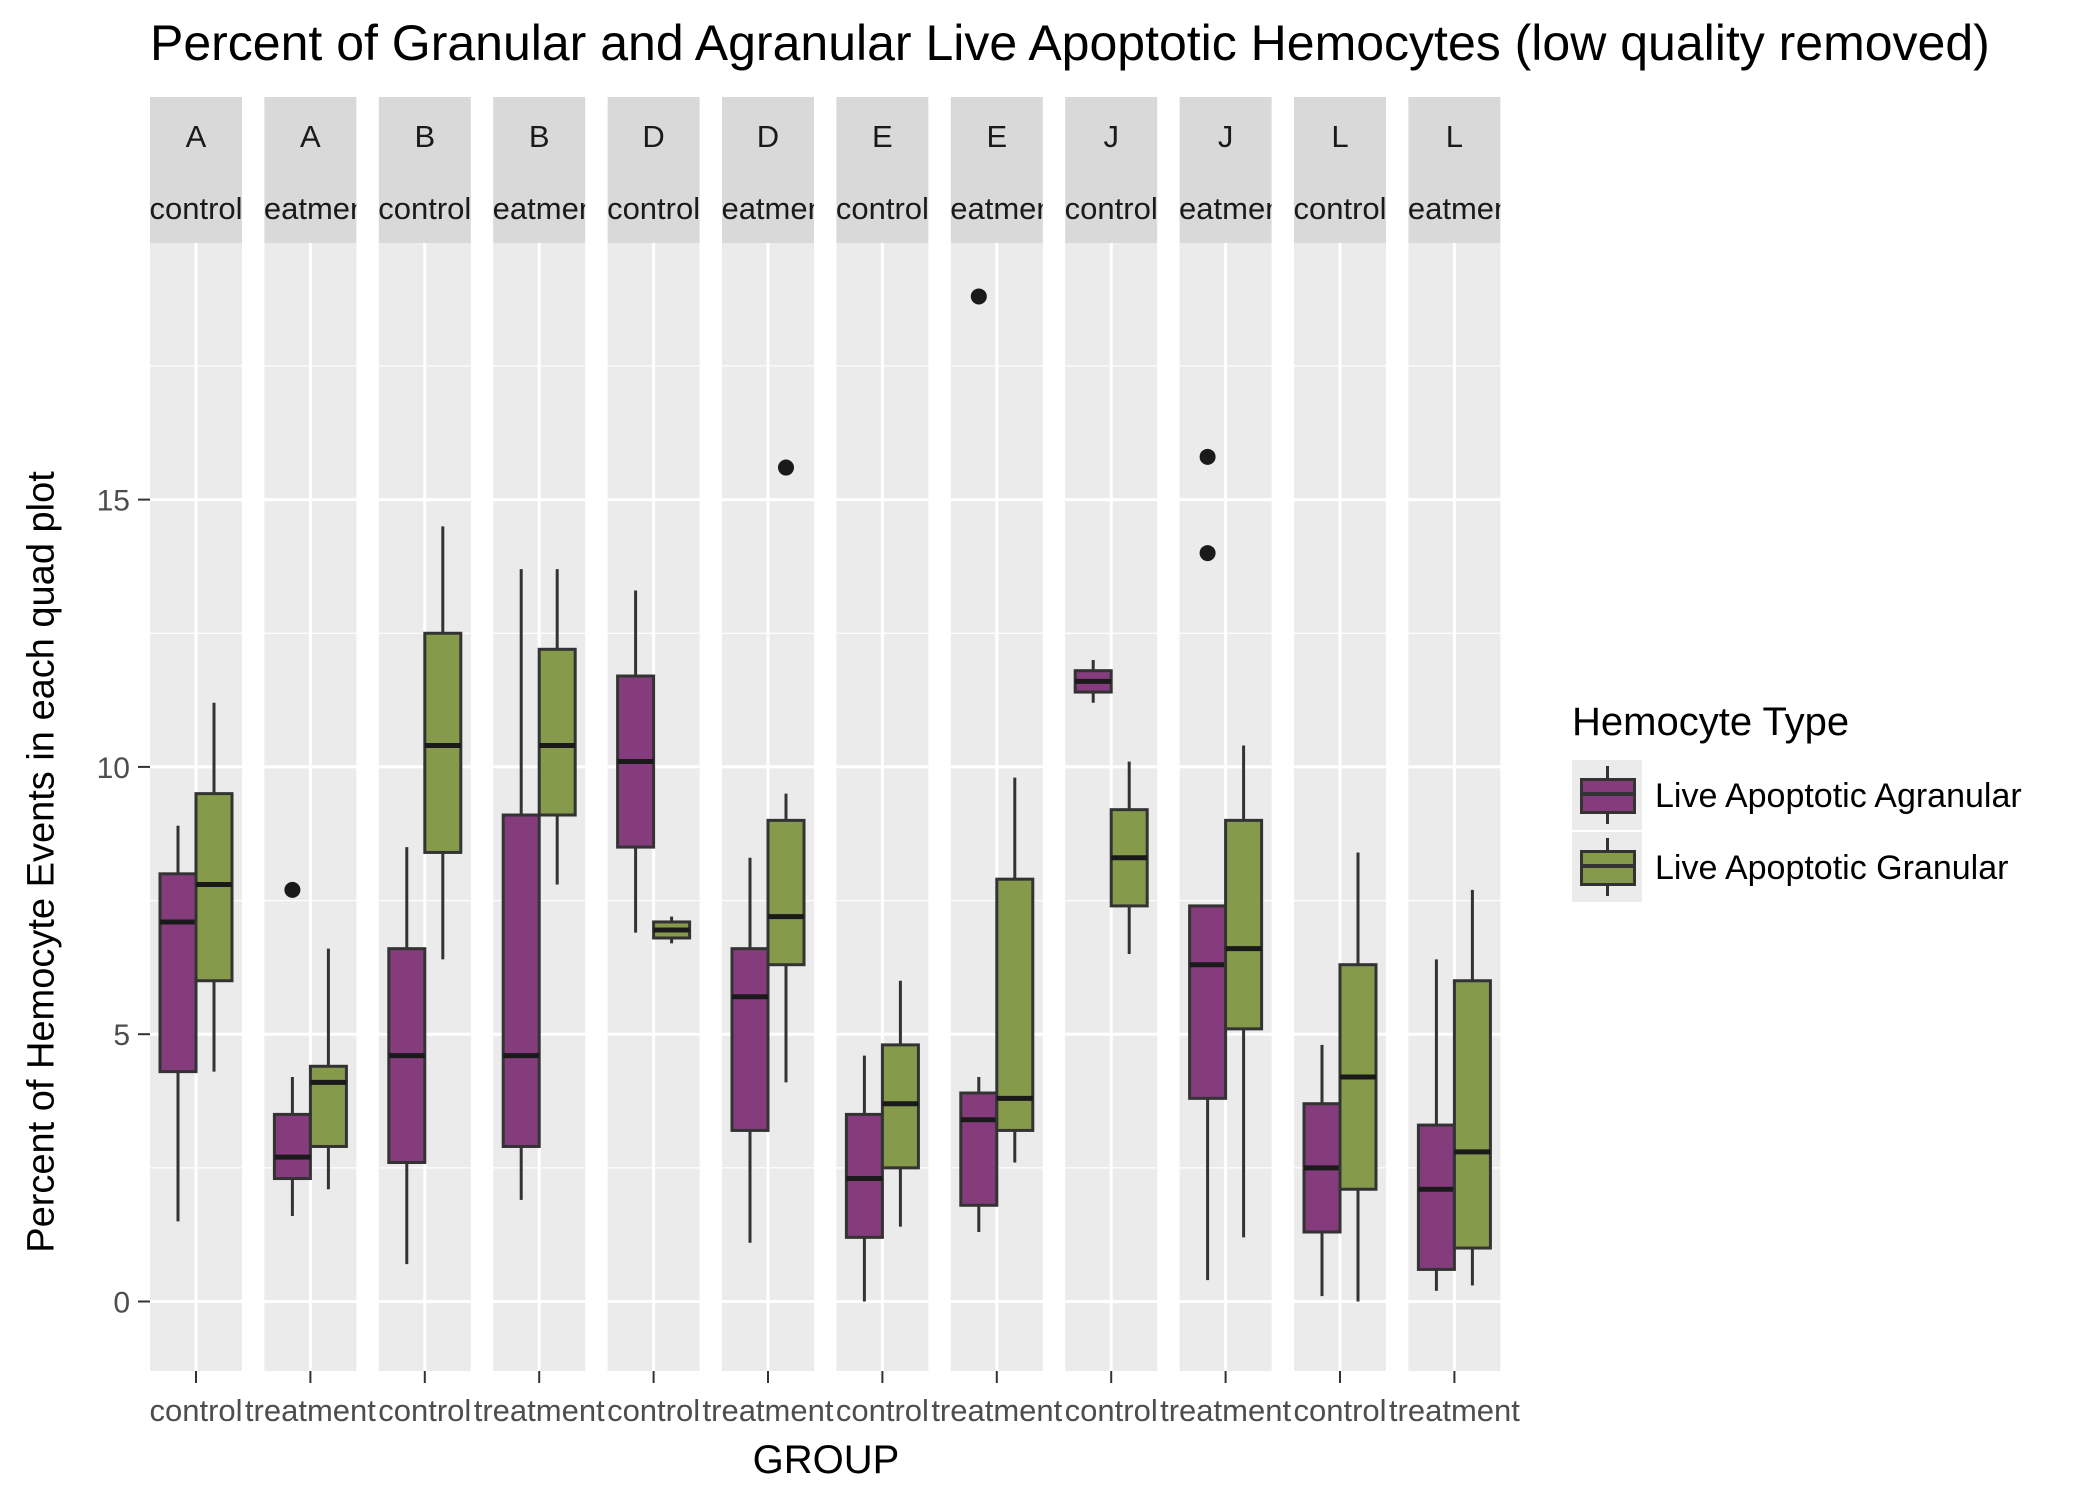 The height and width of the screenshot is (1499, 2099). I want to click on y-tick-label: 15, so click(113, 501).